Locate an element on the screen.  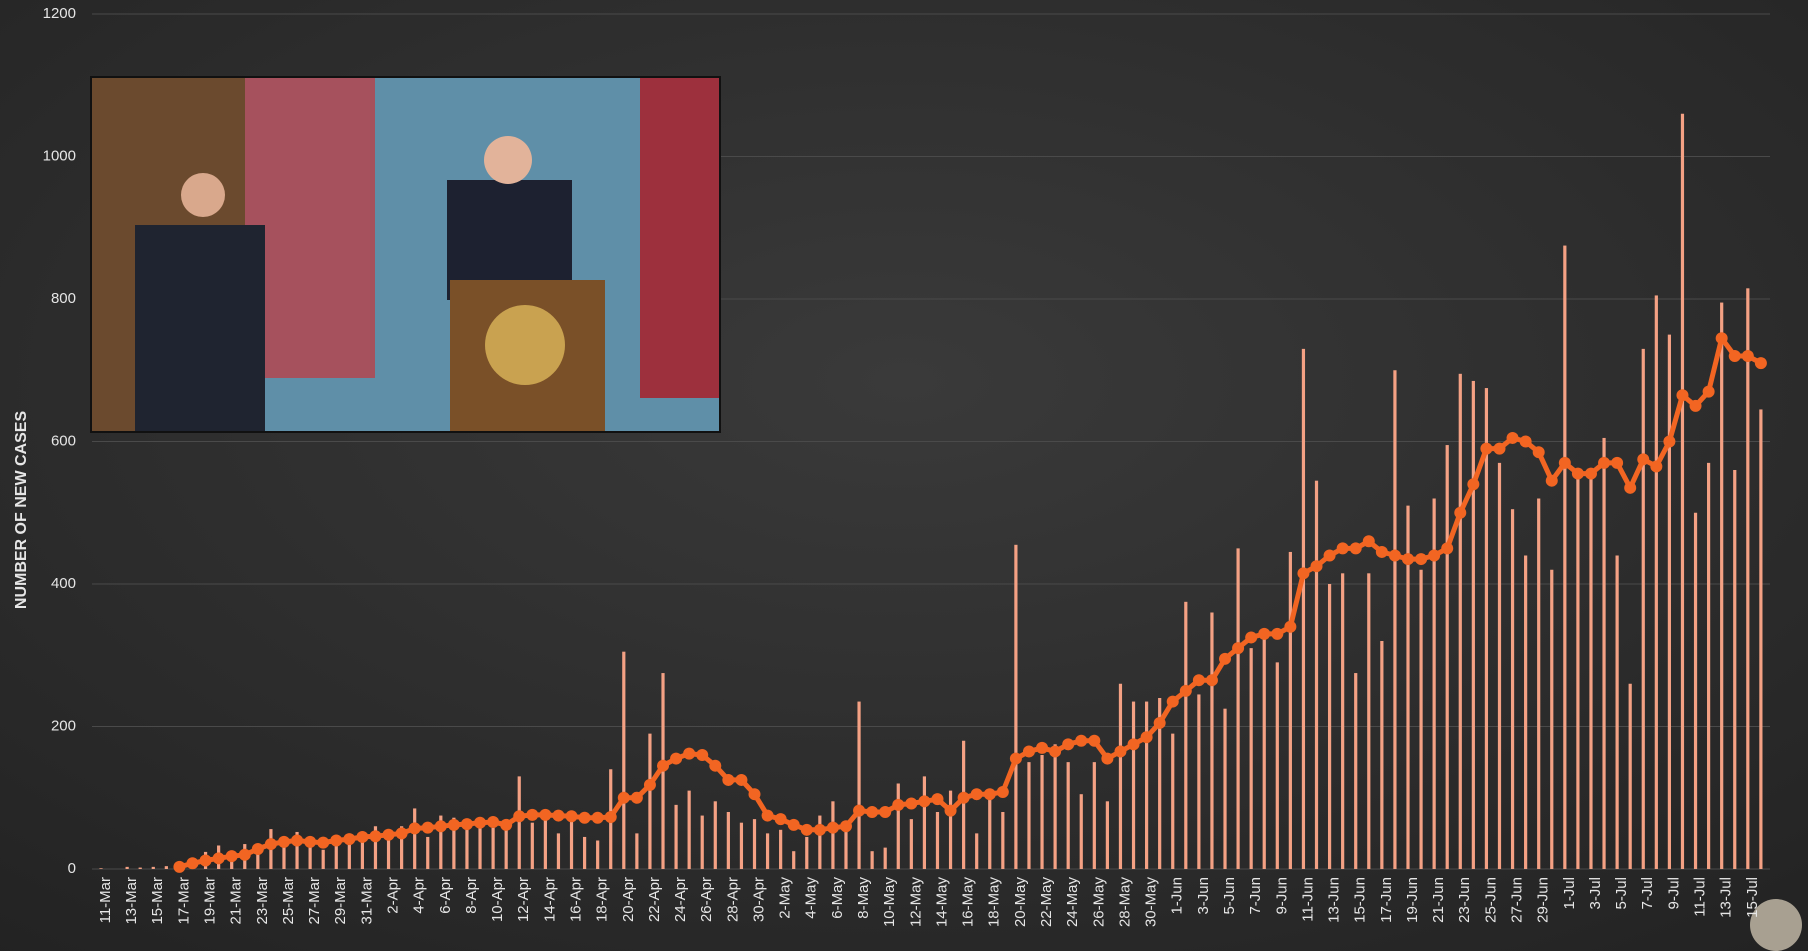
x-tick-label: 9-Jun is located at coordinates (1281, 896).